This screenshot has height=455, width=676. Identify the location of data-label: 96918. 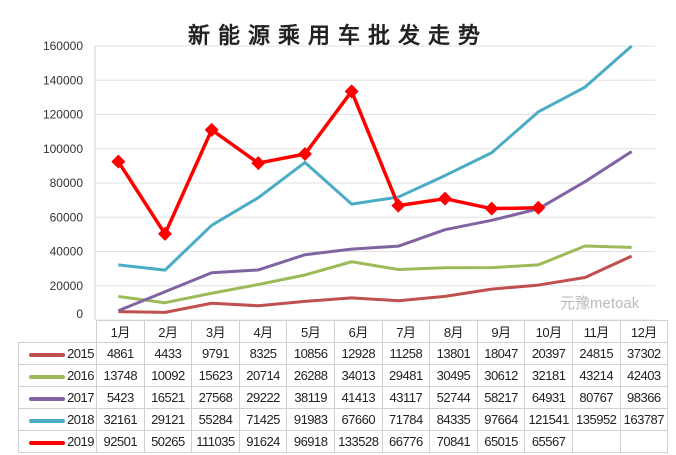
(310, 441).